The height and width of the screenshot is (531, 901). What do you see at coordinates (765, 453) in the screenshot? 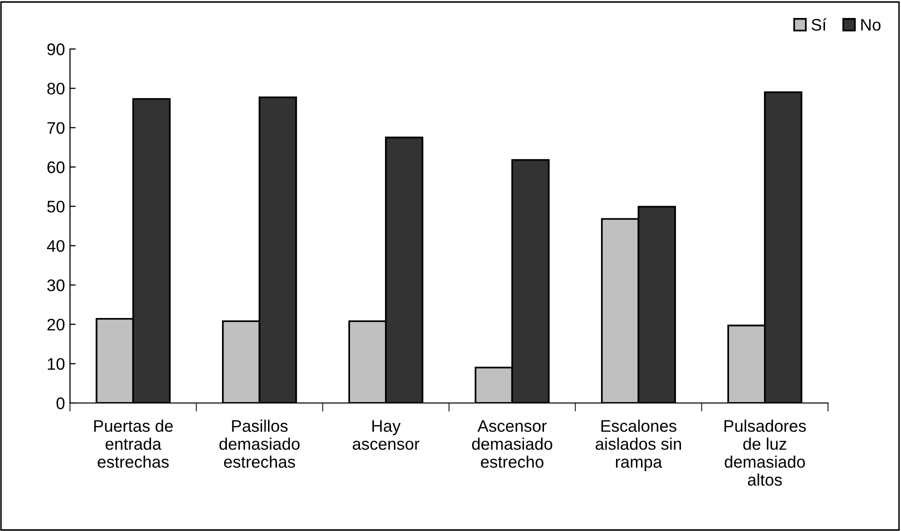
I see `x-tick-label: Pulsadores de luz demasiado altos` at bounding box center [765, 453].